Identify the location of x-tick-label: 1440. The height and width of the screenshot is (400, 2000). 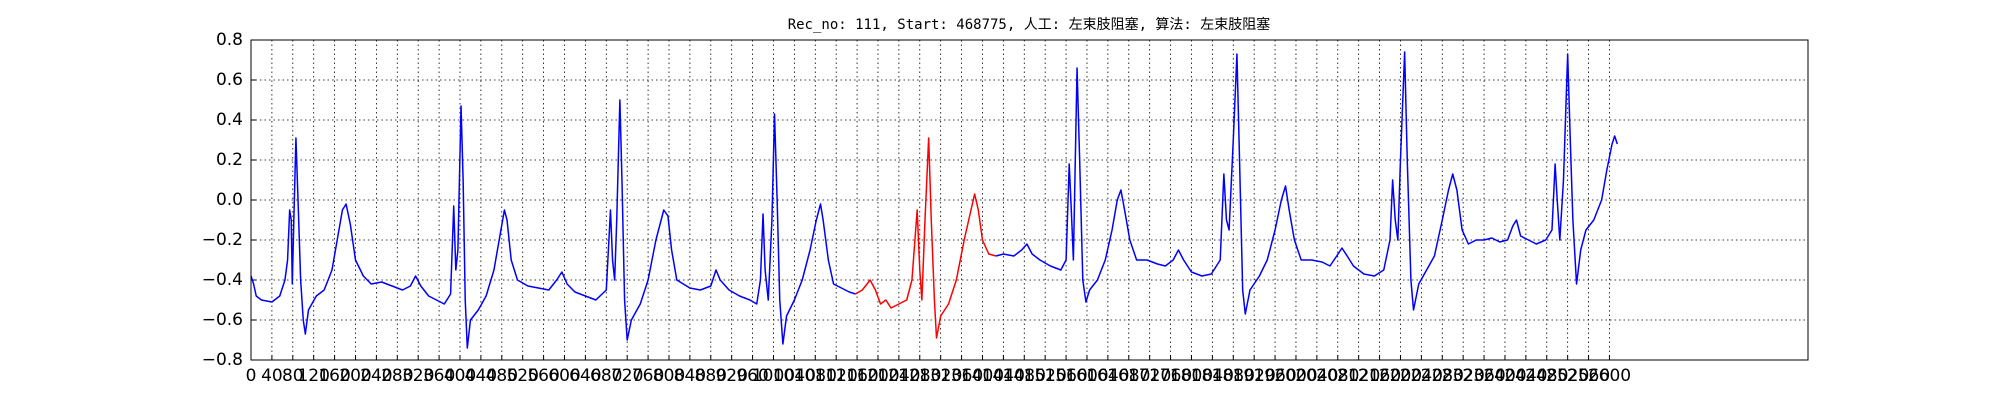
(1003, 376).